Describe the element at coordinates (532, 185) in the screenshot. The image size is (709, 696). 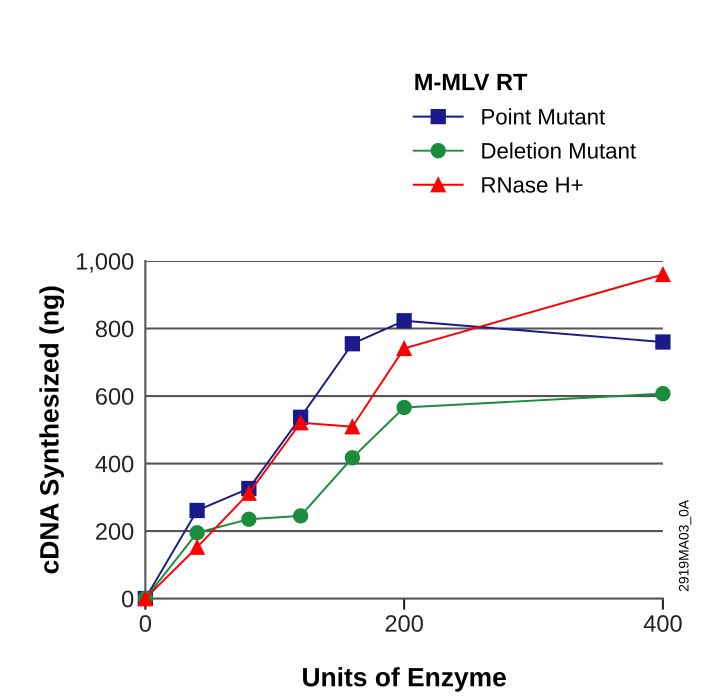
I see `legend-label: RNase H+` at that location.